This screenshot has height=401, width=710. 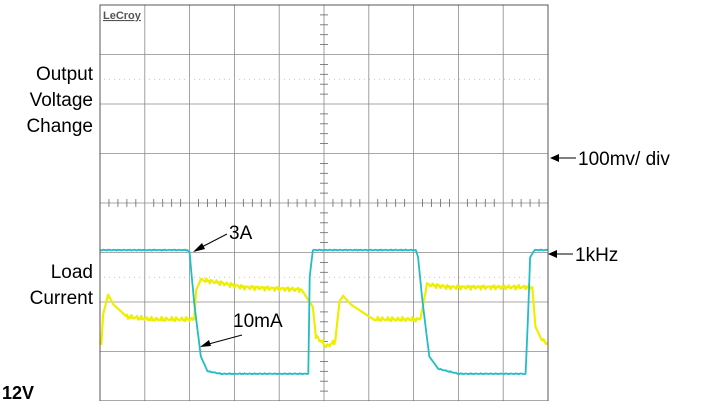 I want to click on annotation-10ma: 10mA, so click(x=258, y=321).